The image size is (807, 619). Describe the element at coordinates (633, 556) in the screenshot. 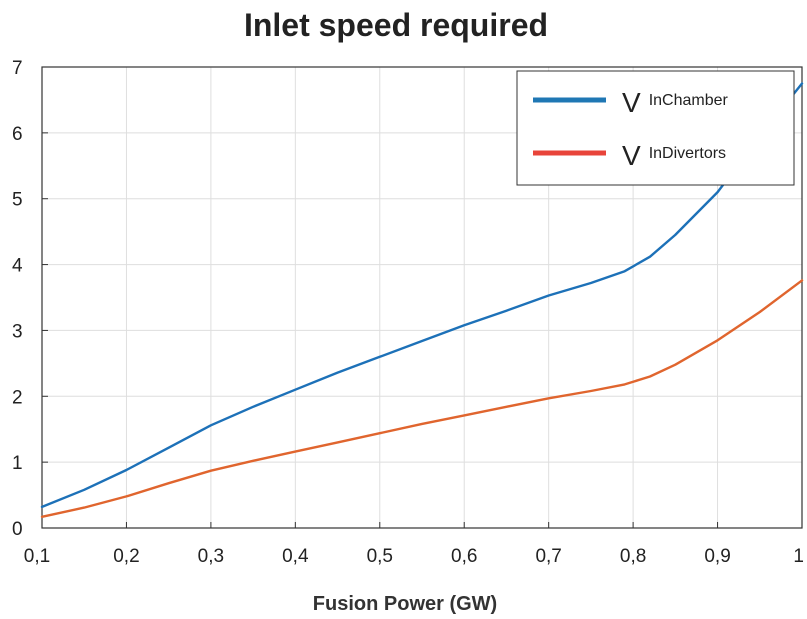

I see `x-tick-label: 0,8` at that location.